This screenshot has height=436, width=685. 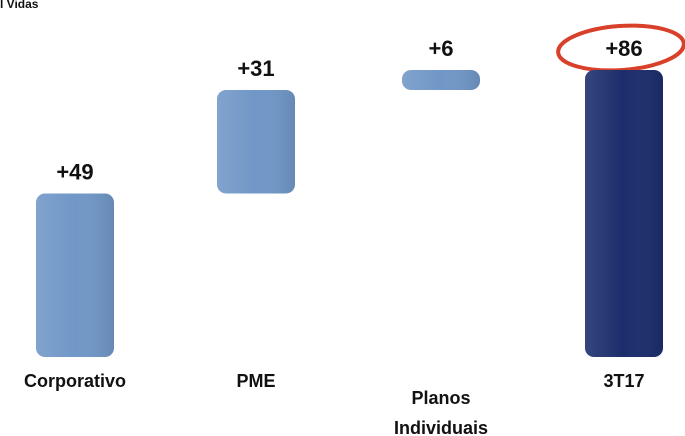 I want to click on data-label: +86, so click(x=623, y=48).